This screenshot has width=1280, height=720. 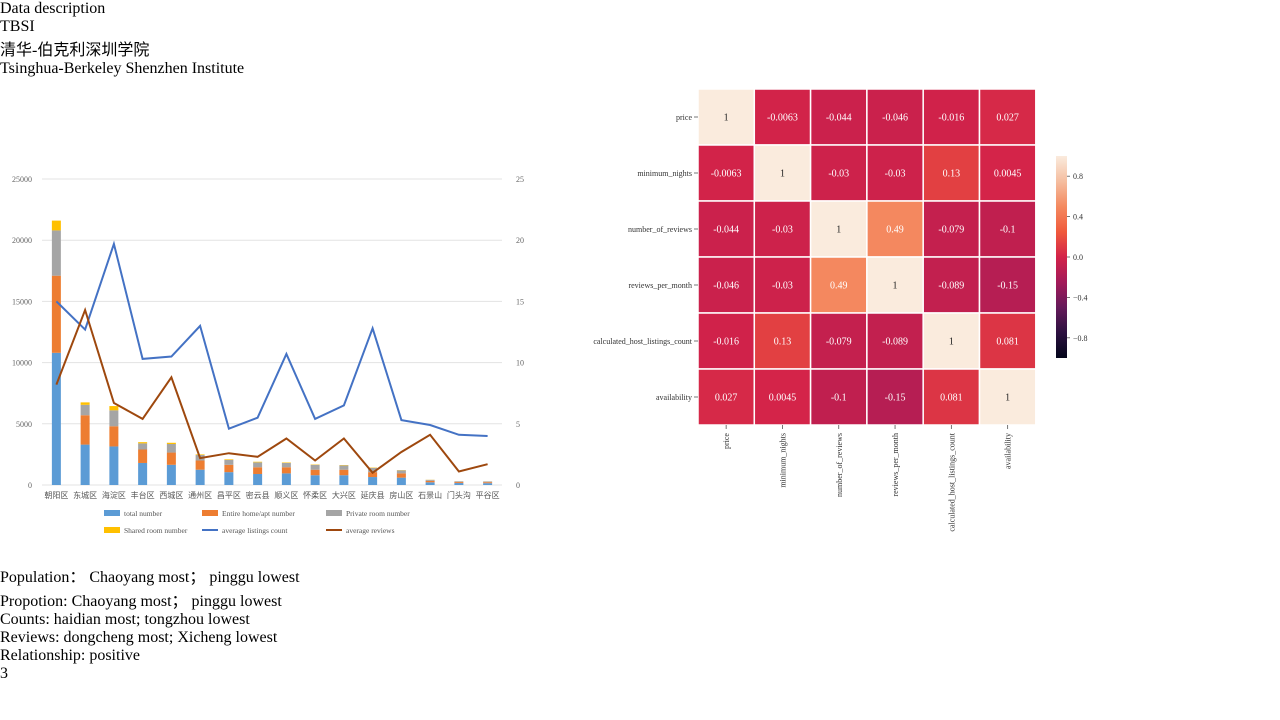 I want to click on x-tick-label: 延庆县, so click(x=373, y=495).